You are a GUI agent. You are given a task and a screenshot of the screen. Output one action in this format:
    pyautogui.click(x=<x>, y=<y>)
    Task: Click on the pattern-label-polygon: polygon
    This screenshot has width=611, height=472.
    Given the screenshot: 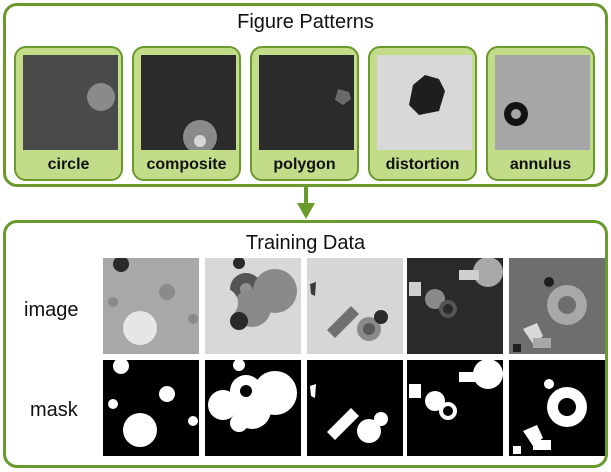 What is the action you would take?
    pyautogui.click(x=304, y=164)
    